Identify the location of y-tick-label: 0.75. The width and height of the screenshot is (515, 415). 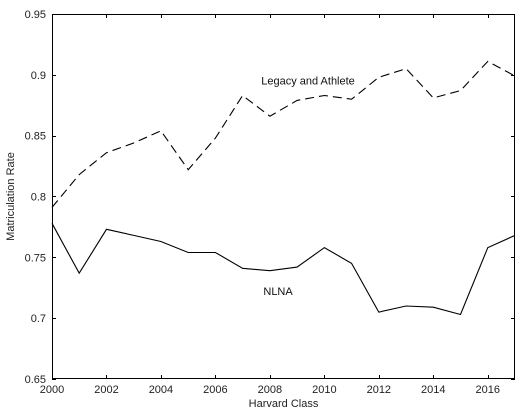
(35, 258).